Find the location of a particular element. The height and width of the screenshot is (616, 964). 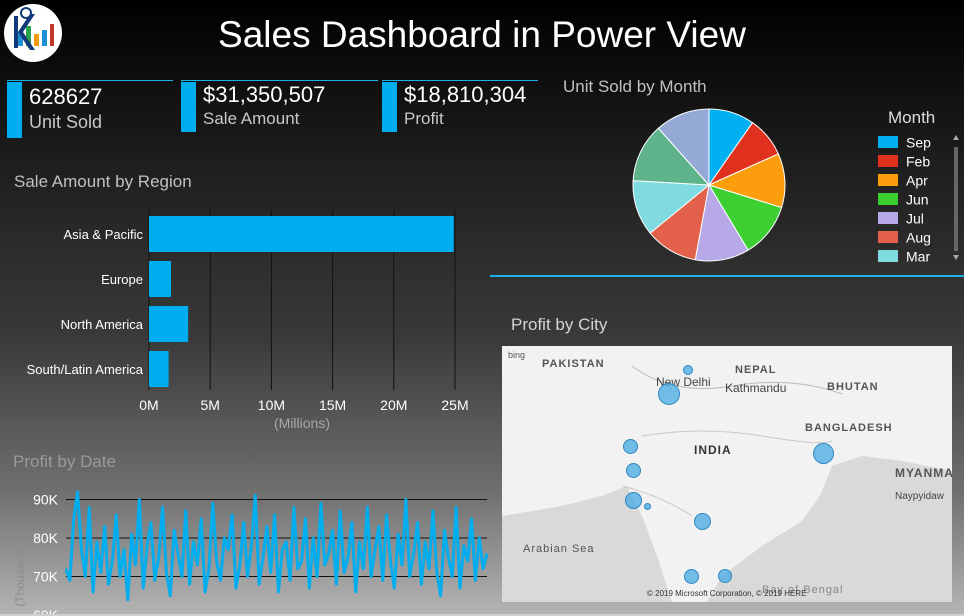

map-label: Bay of Bengal is located at coordinates (803, 590).